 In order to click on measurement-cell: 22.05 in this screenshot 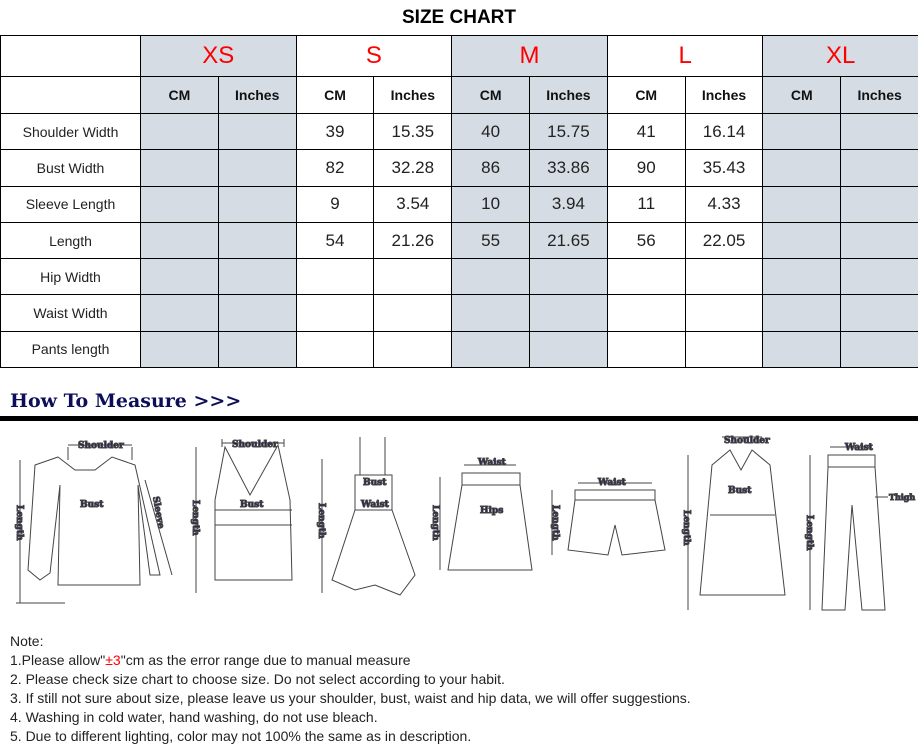, I will do `click(724, 240)`.